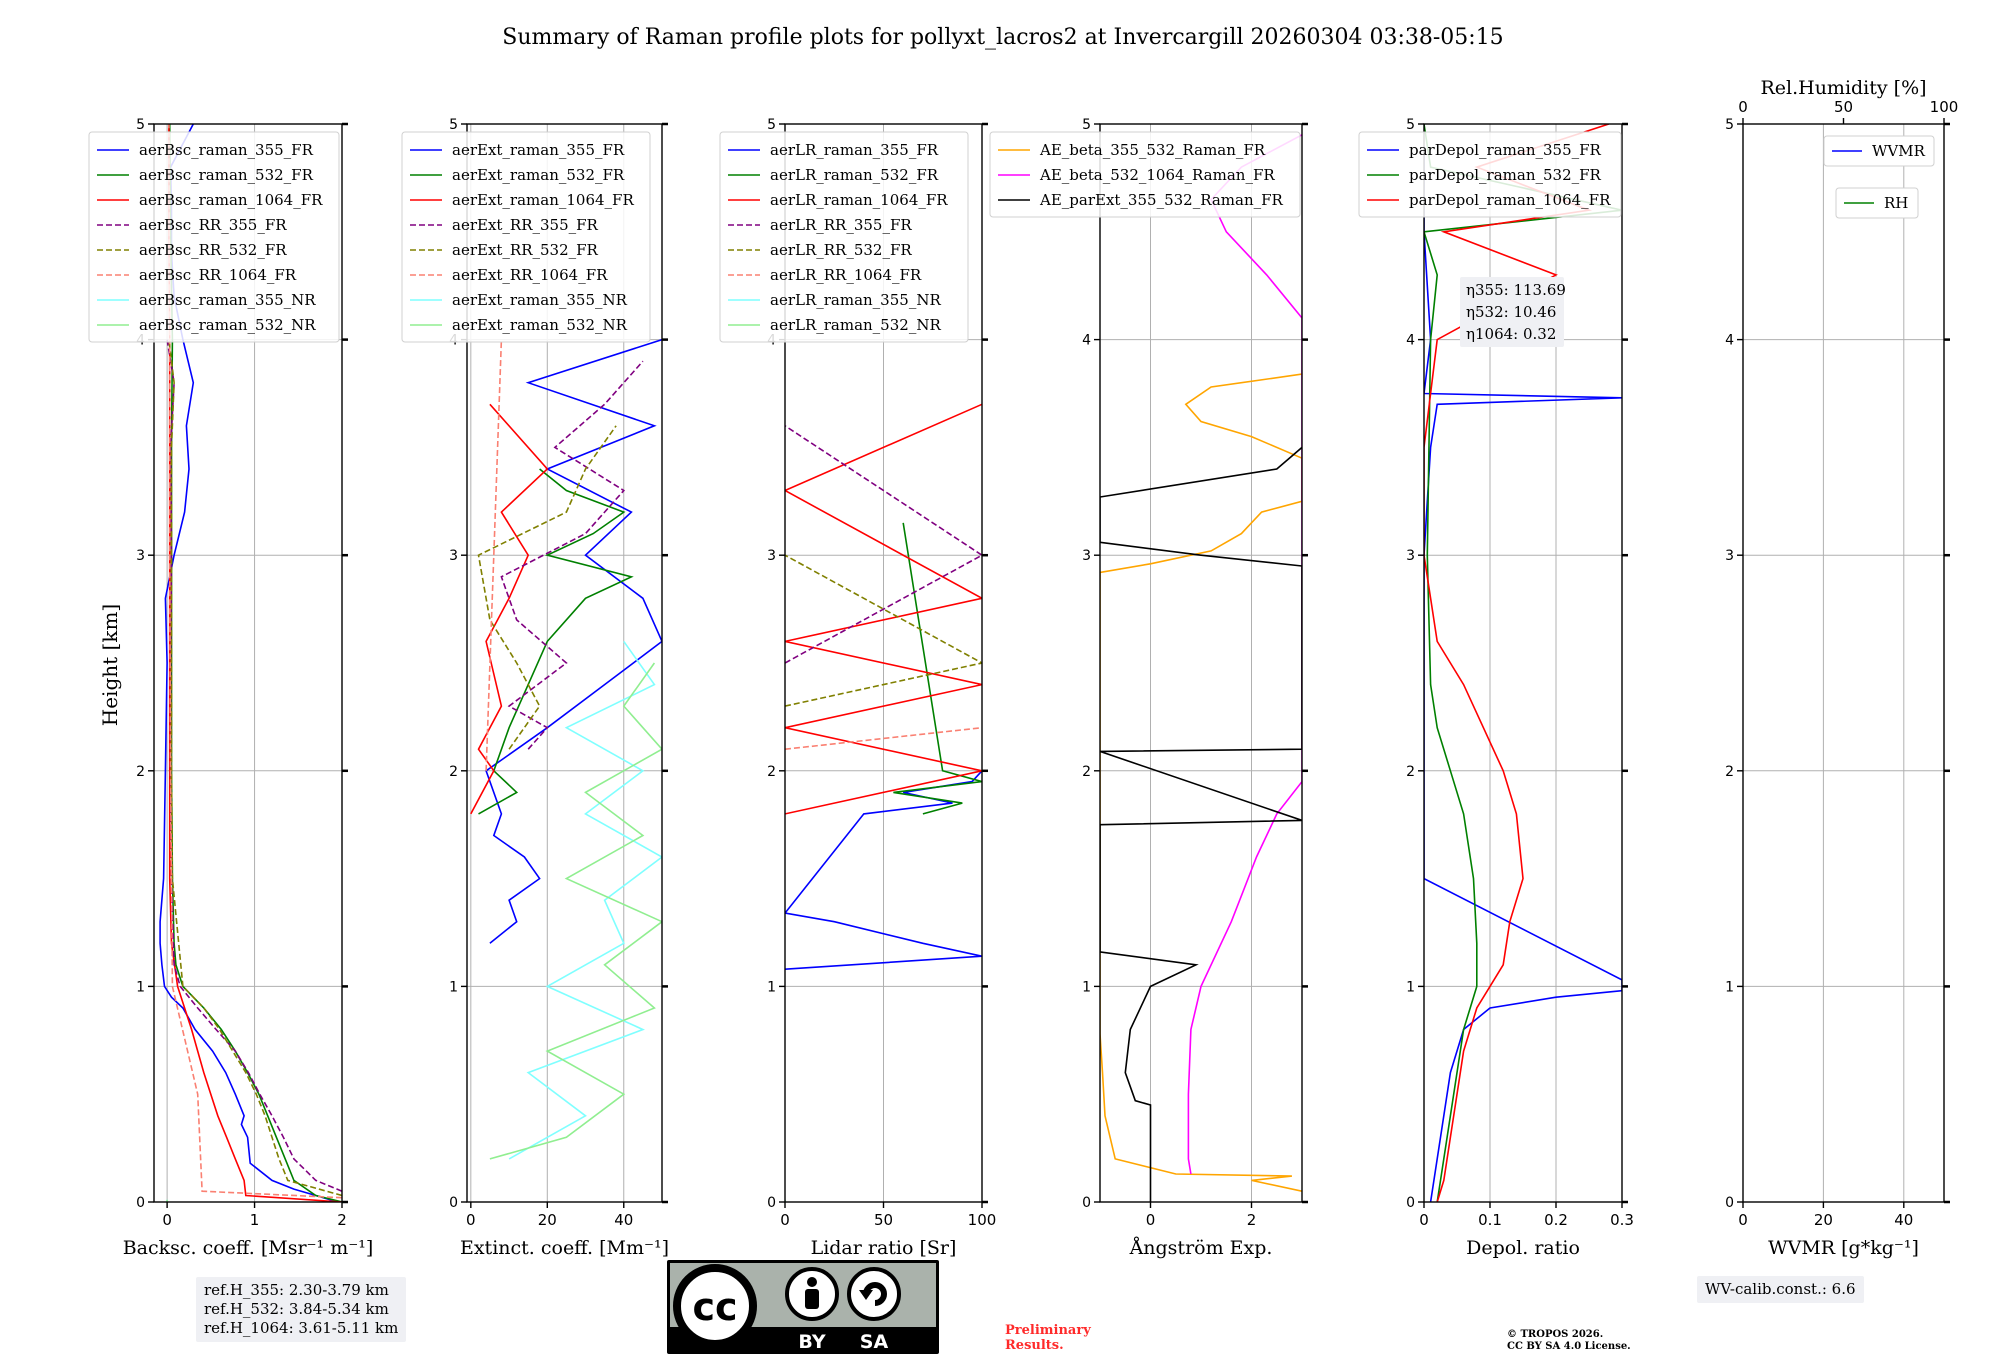  Describe the element at coordinates (1244, 654) in the screenshot. I see `series-line-AE_beta_532_1064_Raman_FR` at that location.